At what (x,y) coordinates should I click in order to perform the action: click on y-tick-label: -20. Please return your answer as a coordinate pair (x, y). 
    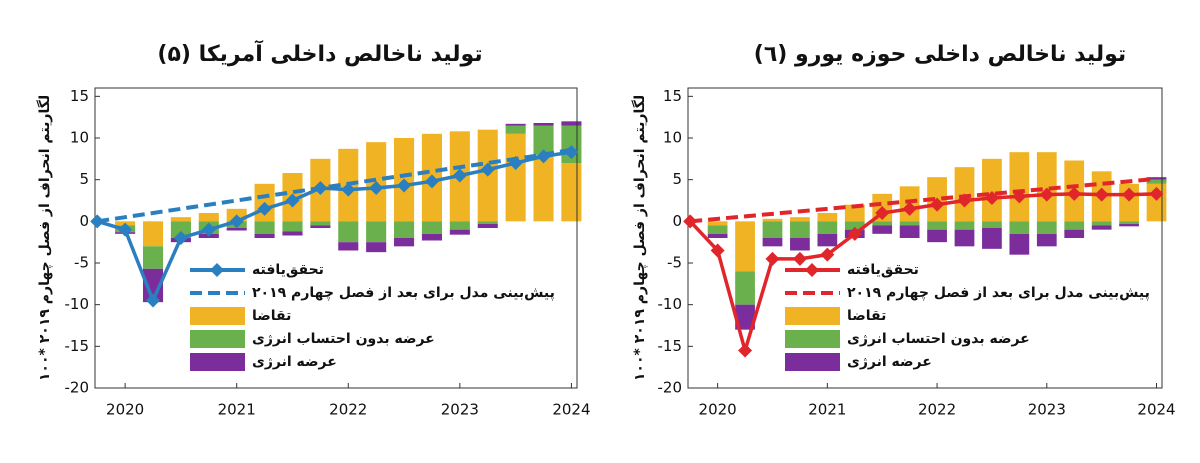
    Looking at the image, I should click on (77, 388).